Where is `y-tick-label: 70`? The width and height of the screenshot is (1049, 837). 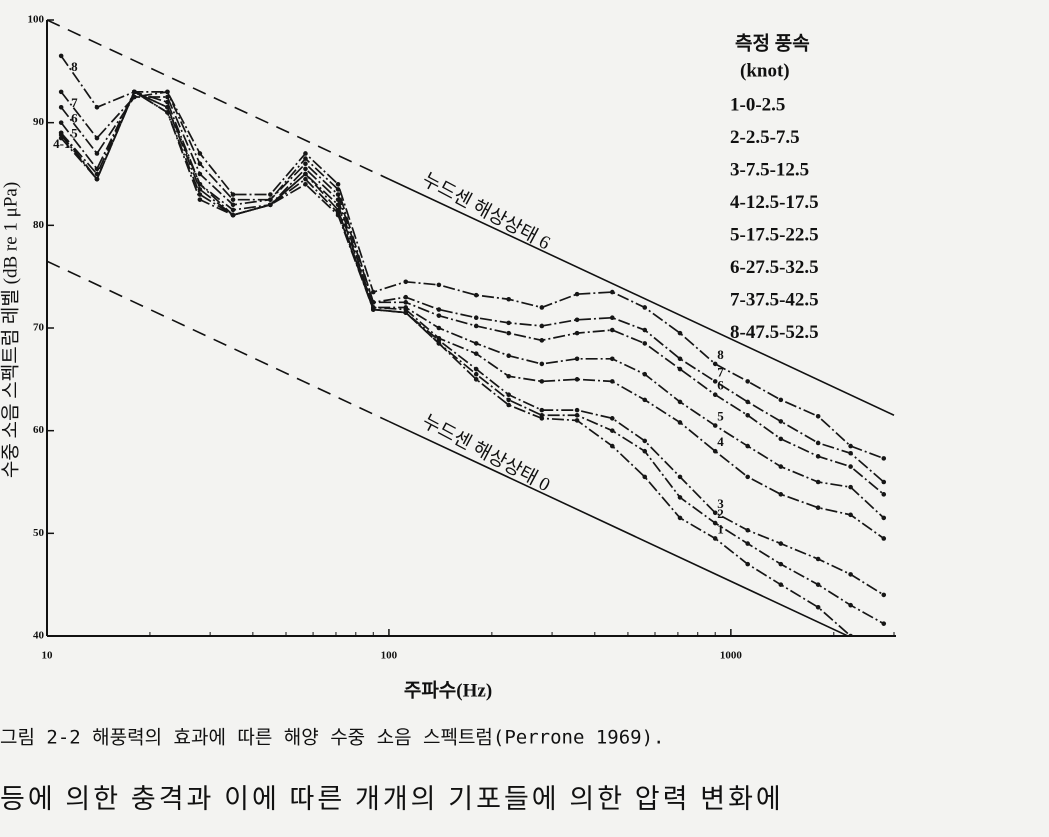 y-tick-label: 70 is located at coordinates (39, 328).